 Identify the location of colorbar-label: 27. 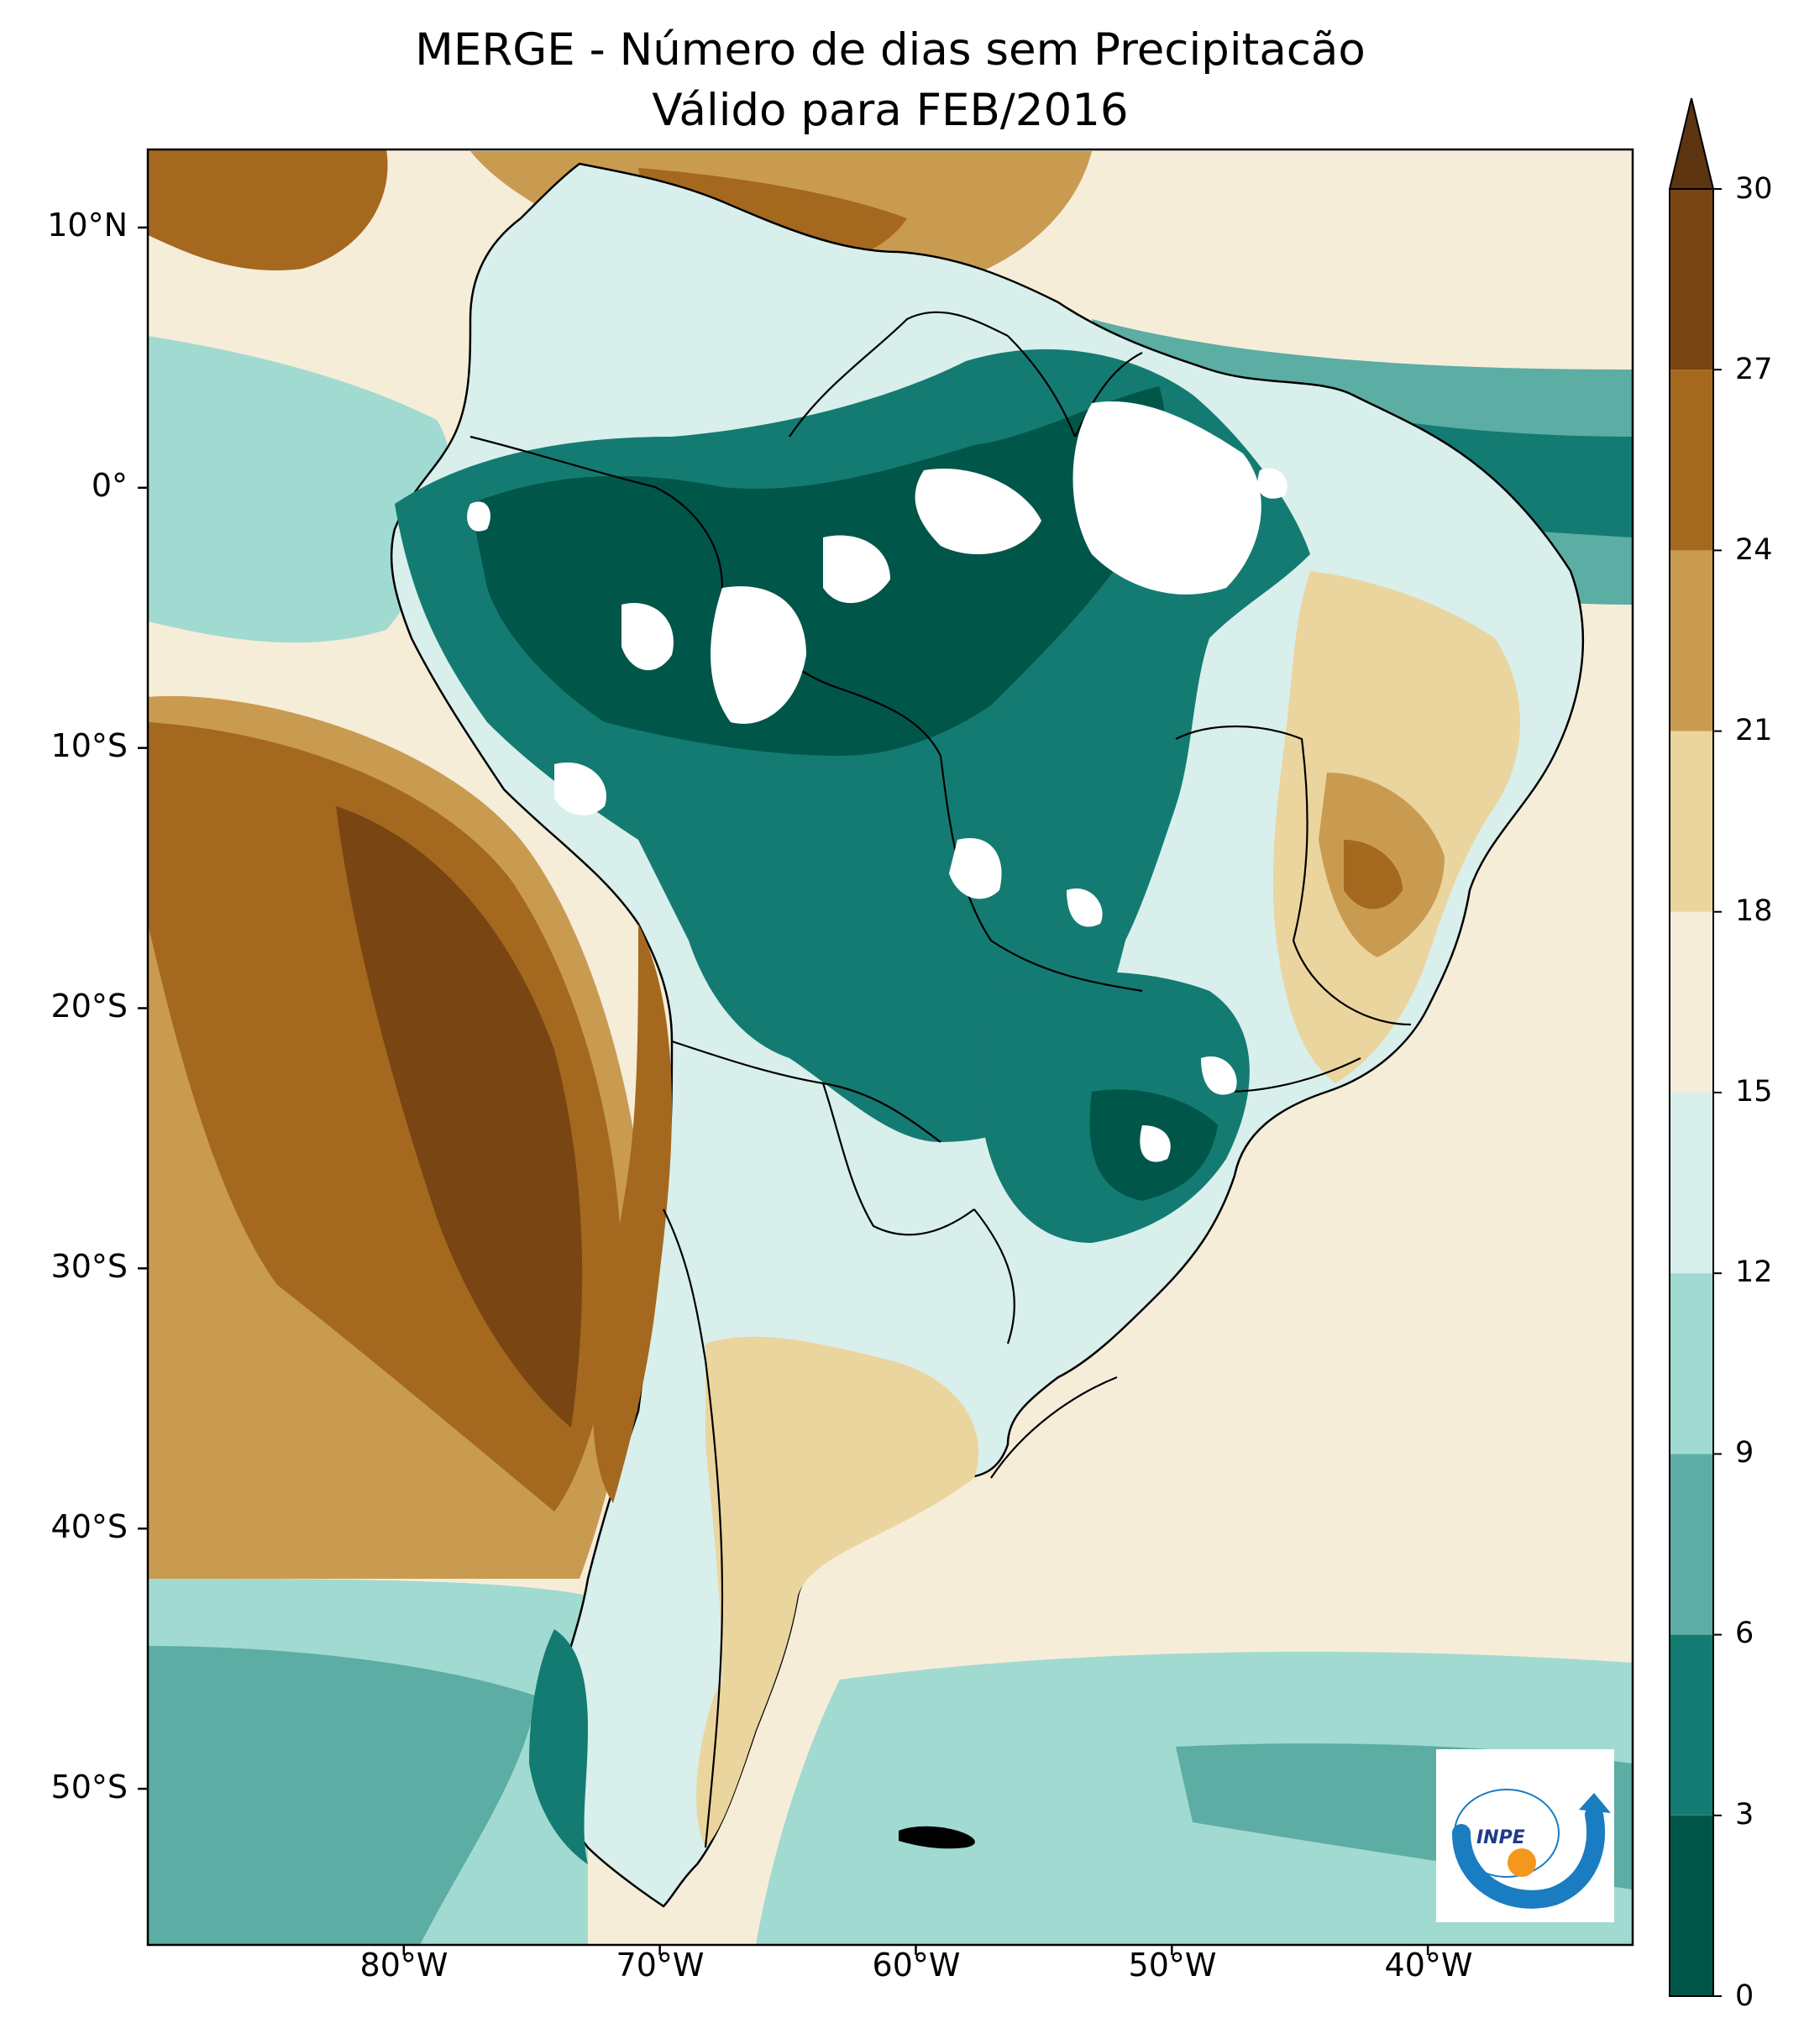
(1754, 369).